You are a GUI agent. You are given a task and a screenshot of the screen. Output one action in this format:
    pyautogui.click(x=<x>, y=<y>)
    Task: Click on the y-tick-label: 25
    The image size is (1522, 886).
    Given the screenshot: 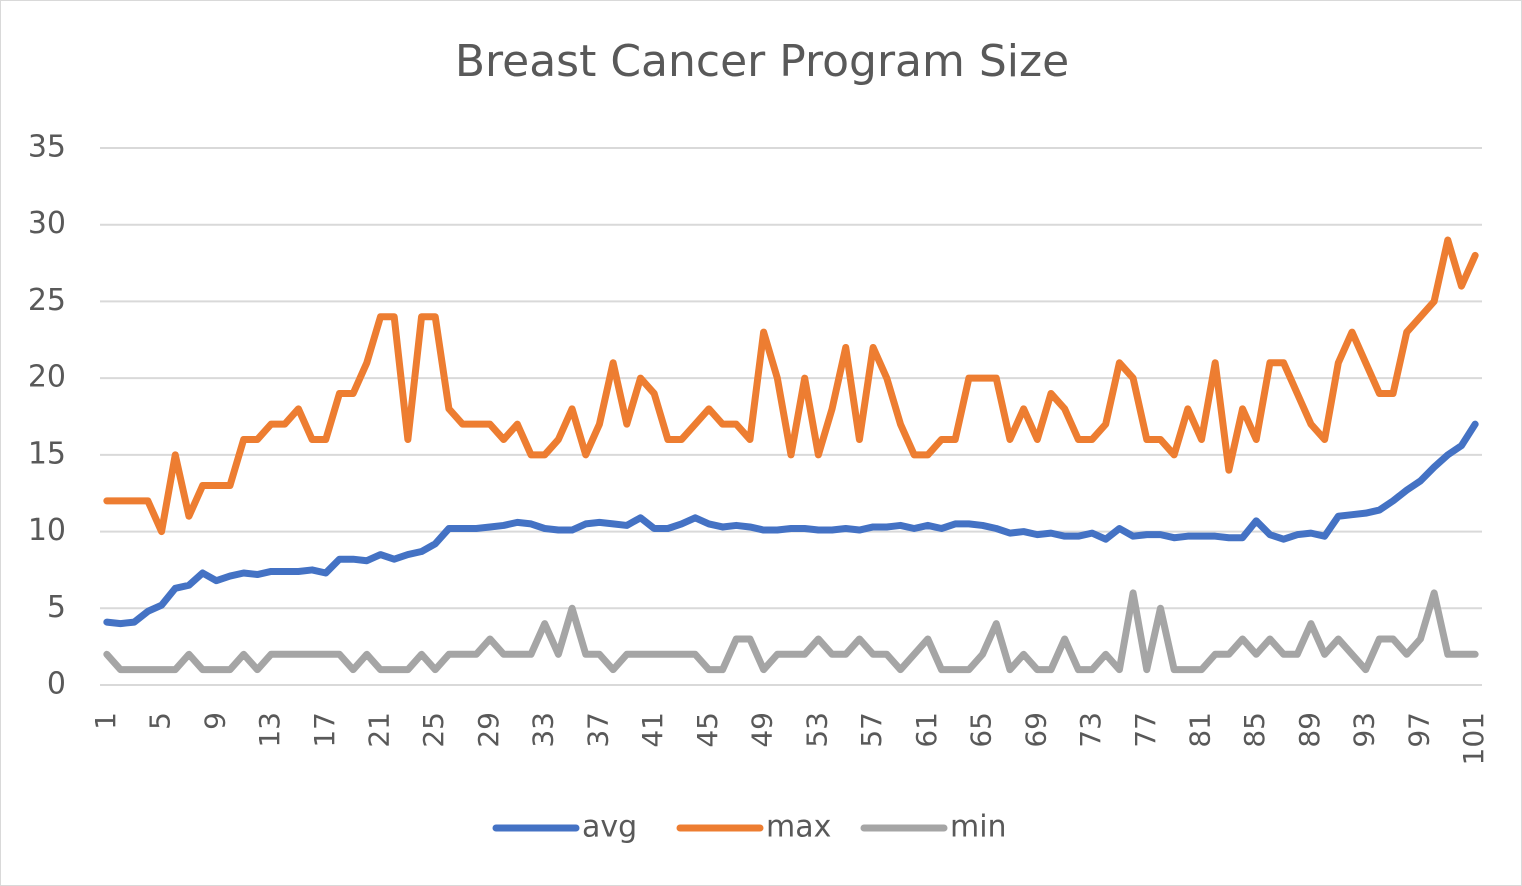 What is the action you would take?
    pyautogui.click(x=47, y=300)
    